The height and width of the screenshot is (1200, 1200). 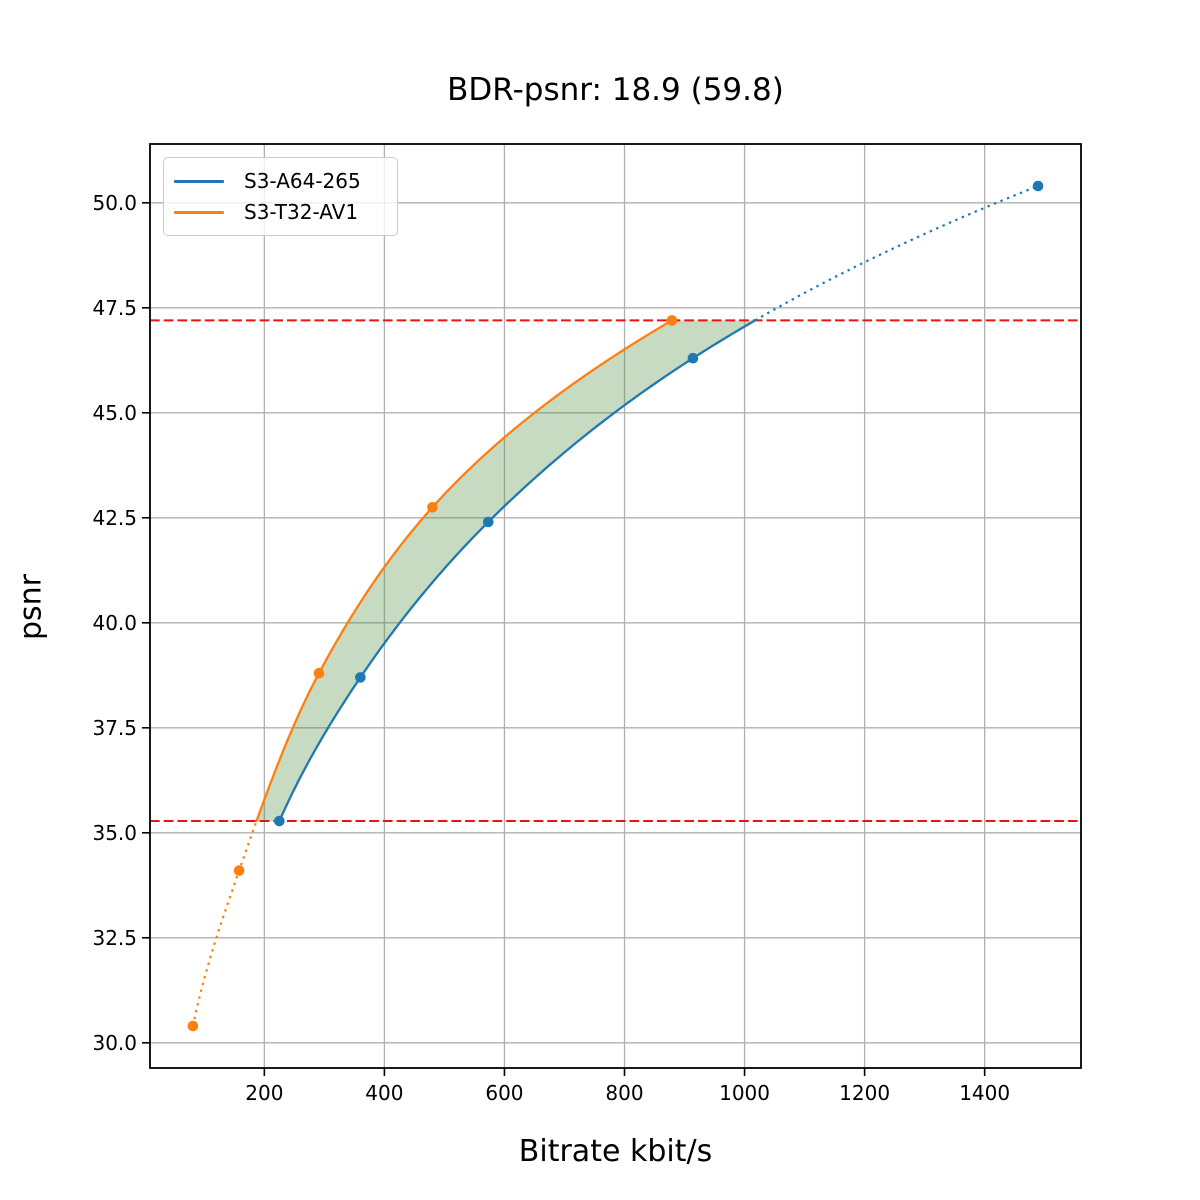 I want to click on series-curve-solid, so click(x=464, y=571).